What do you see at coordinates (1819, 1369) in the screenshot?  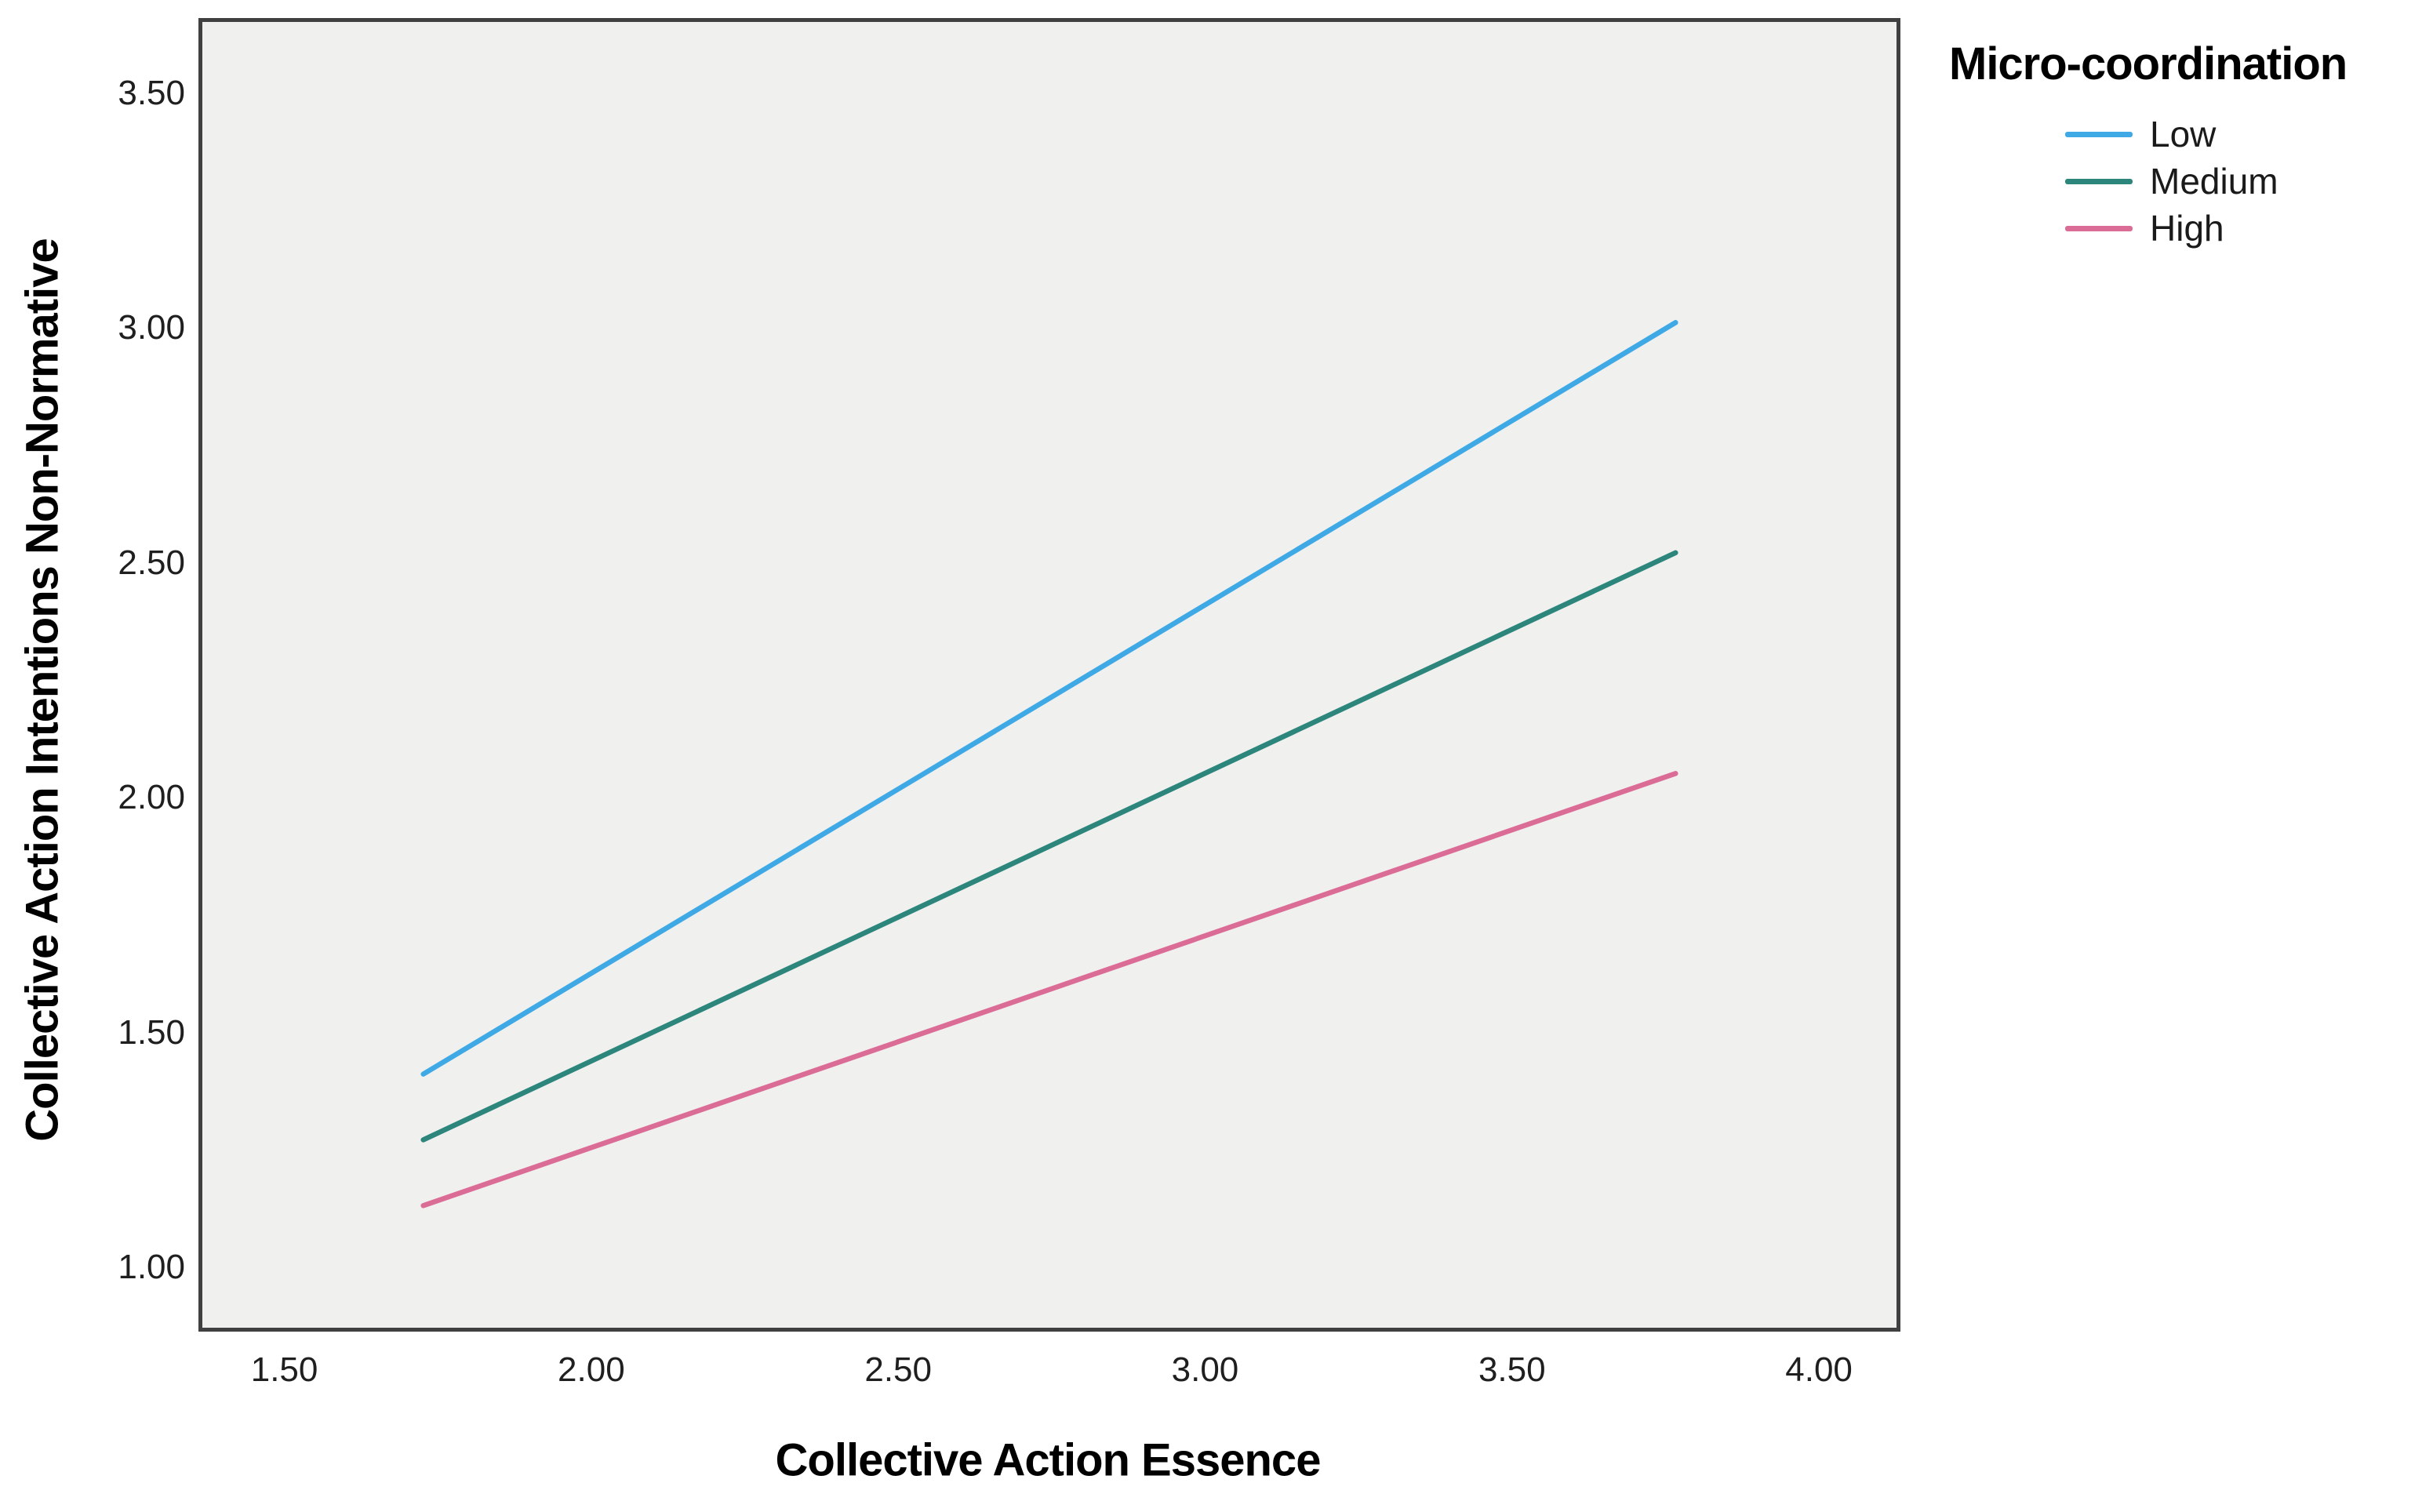 I see `x-tick-label: 4.00` at bounding box center [1819, 1369].